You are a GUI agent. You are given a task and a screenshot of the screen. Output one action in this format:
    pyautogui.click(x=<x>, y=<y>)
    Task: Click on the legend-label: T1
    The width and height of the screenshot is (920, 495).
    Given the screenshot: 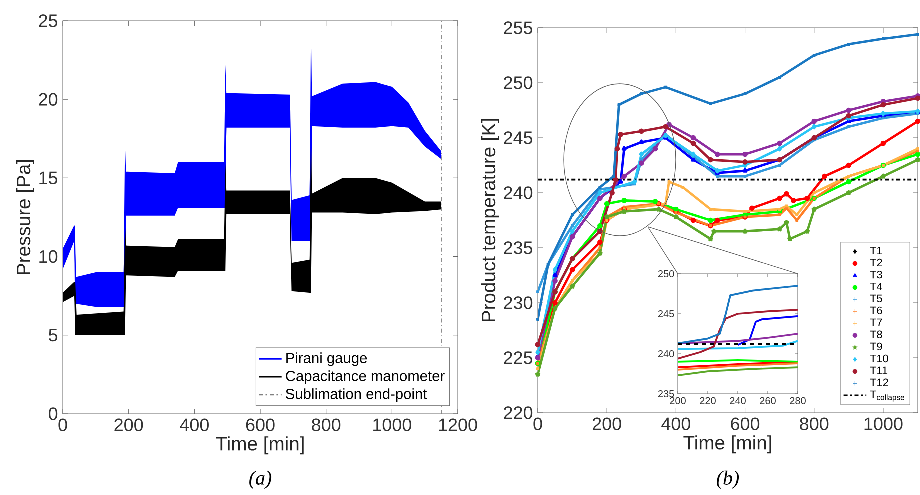 What is the action you would take?
    pyautogui.click(x=876, y=250)
    